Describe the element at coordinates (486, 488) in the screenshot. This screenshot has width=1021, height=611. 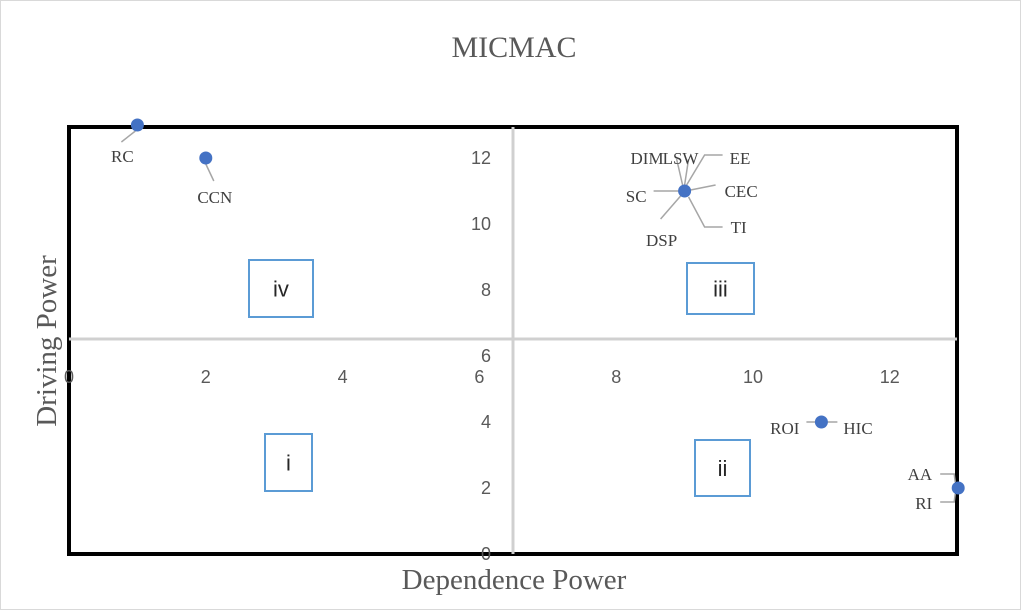
I see `y-tick-label: 2` at that location.